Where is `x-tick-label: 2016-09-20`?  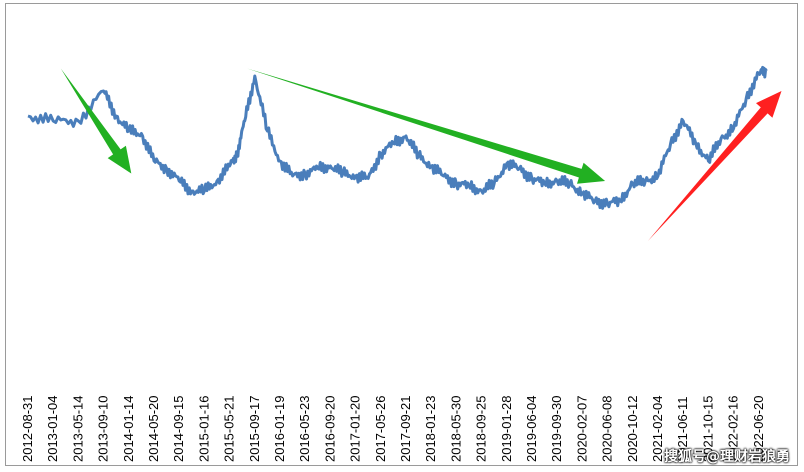 x-tick-label: 2016-09-20 is located at coordinates (329, 429).